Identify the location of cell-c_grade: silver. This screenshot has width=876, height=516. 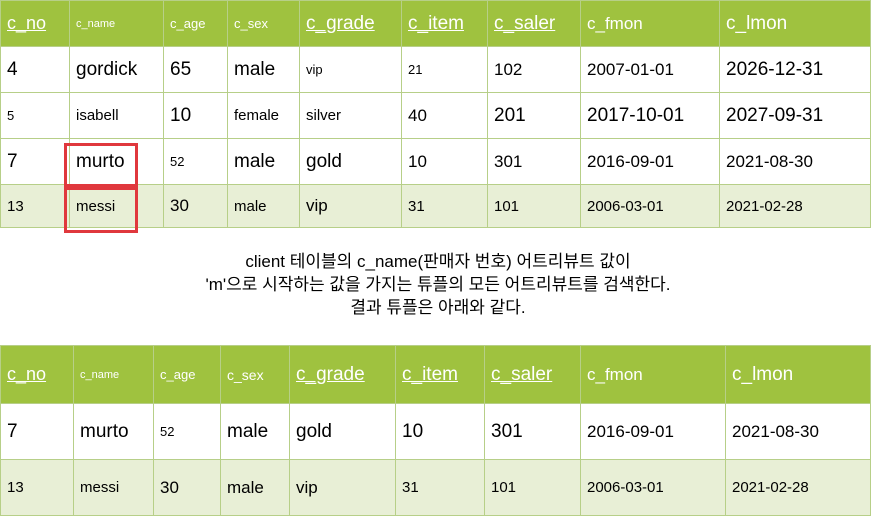
(350, 115).